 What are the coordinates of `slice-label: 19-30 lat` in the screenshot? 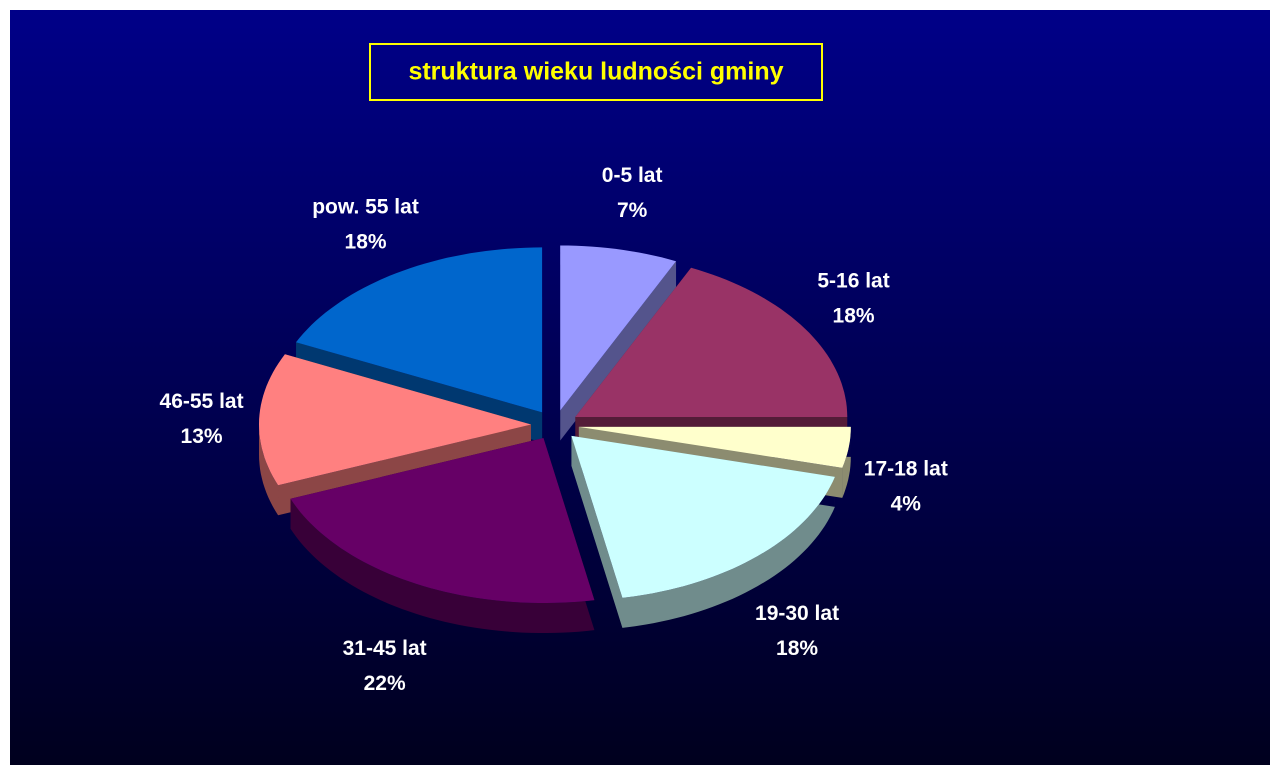 It's located at (797, 613).